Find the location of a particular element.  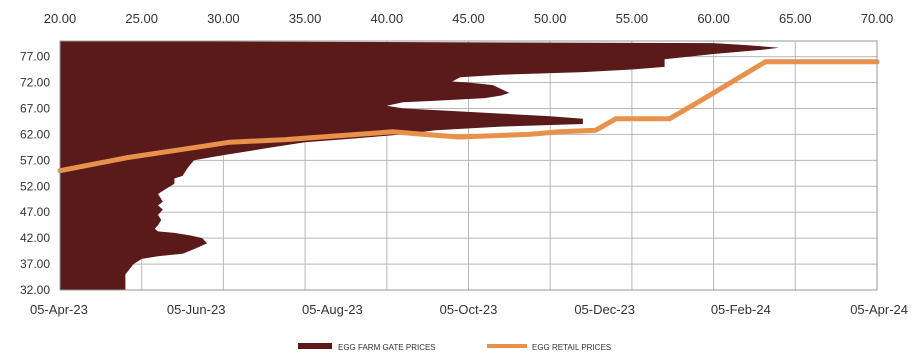

bottom-tick-label: 05-Oct-23 is located at coordinates (469, 309).